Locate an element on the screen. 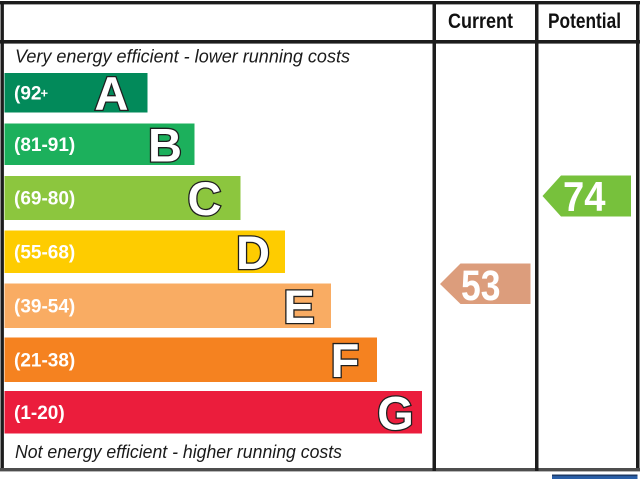  svg-text: (55-68) is located at coordinates (44, 253).